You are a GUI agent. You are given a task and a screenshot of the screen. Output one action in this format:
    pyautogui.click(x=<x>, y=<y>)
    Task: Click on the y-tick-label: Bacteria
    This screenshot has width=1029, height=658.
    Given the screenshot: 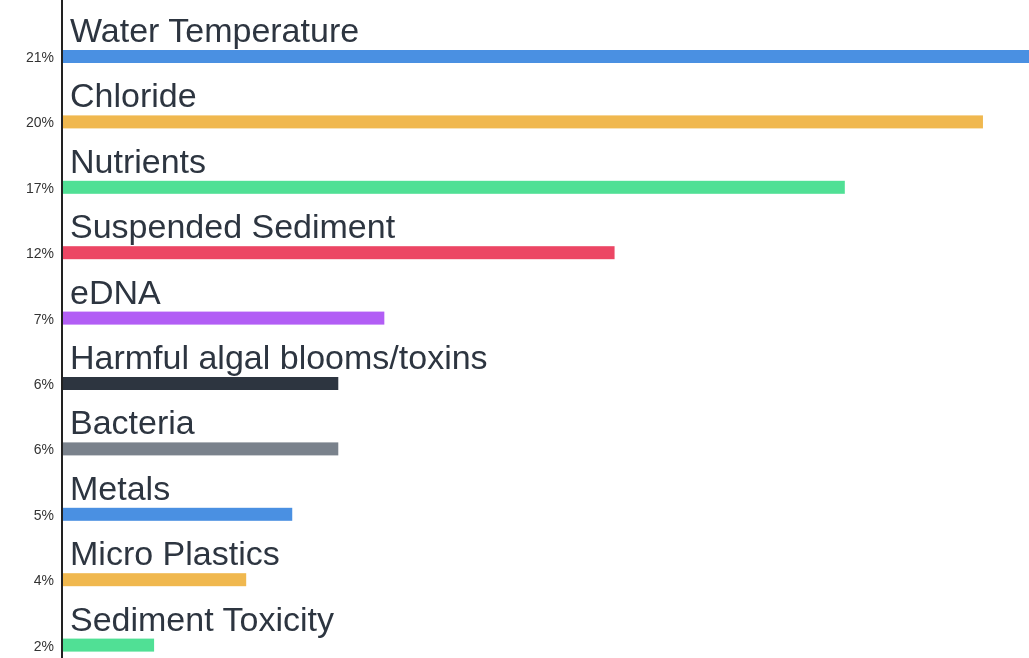 What is the action you would take?
    pyautogui.click(x=132, y=422)
    